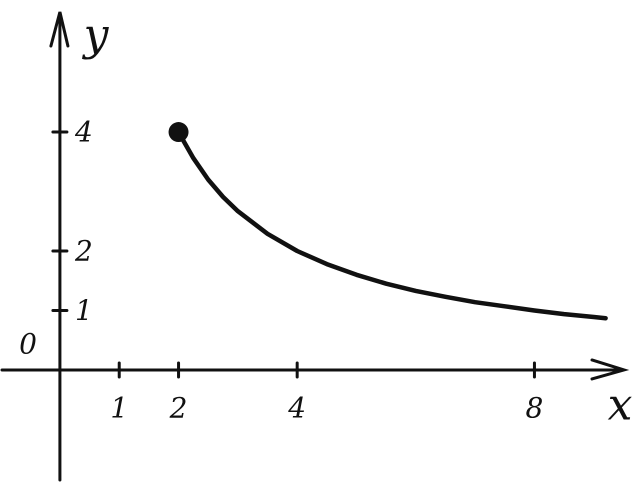  I want to click on y-tick-label: 1, so click(84, 310).